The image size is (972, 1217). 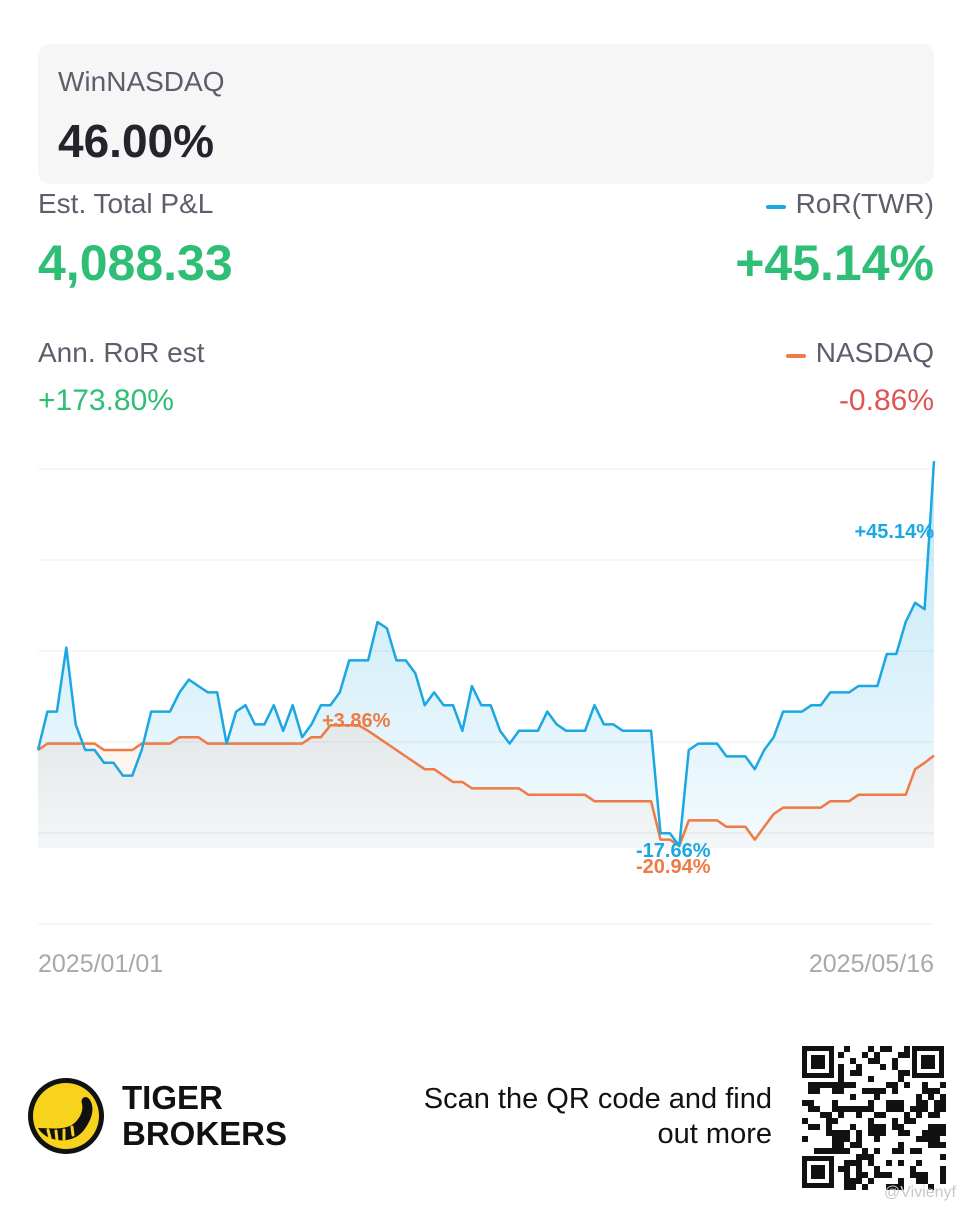 I want to click on watermark: @Vivienyf, so click(x=920, y=1192).